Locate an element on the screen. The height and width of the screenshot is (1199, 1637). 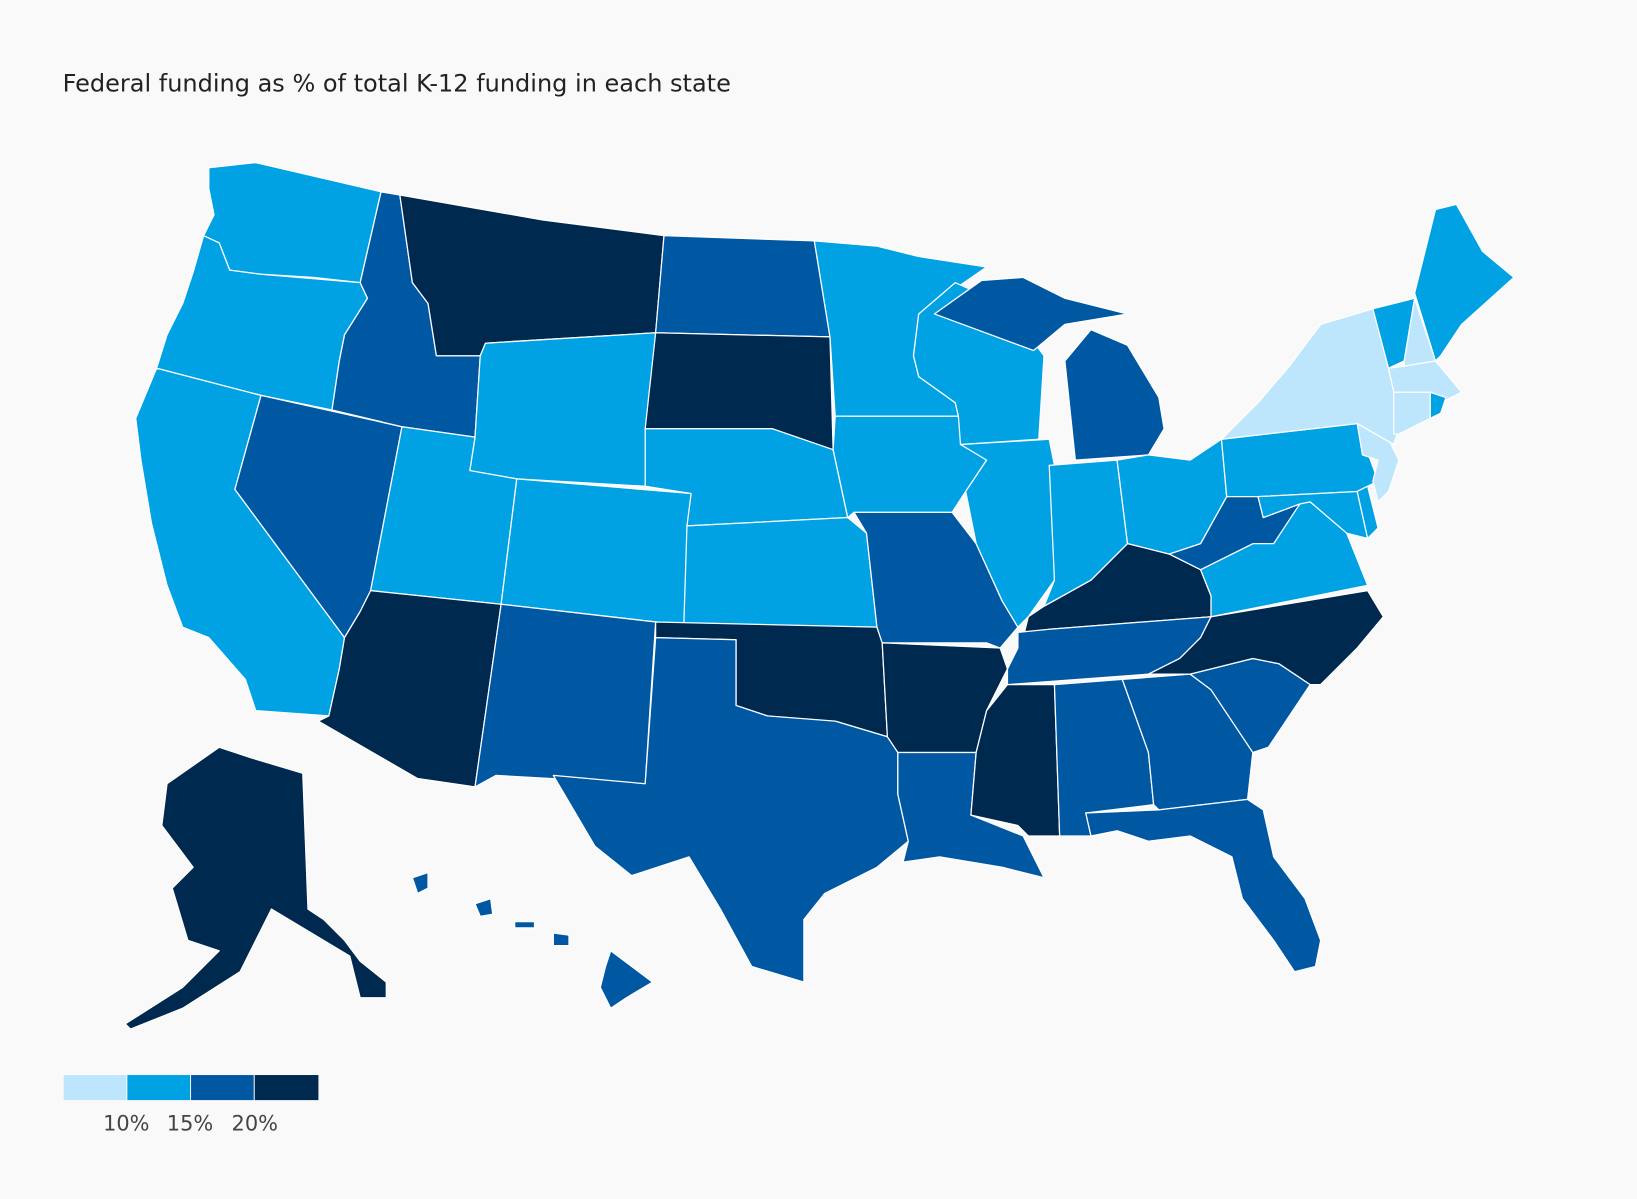
state-wa is located at coordinates (292, 222).